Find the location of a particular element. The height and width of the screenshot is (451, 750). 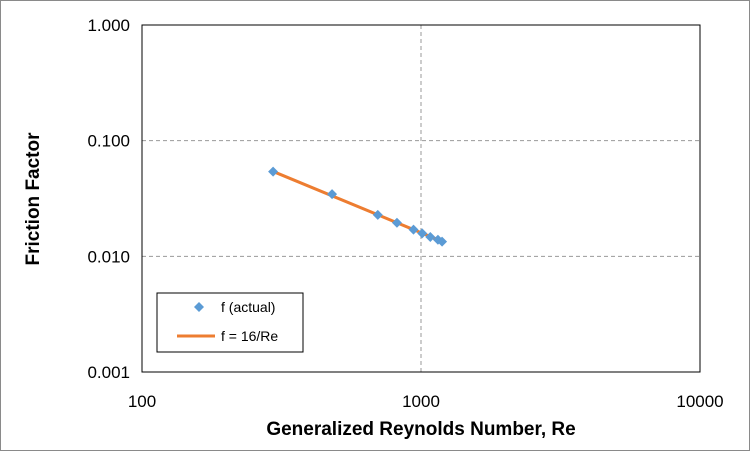

legend-box is located at coordinates (230, 322).